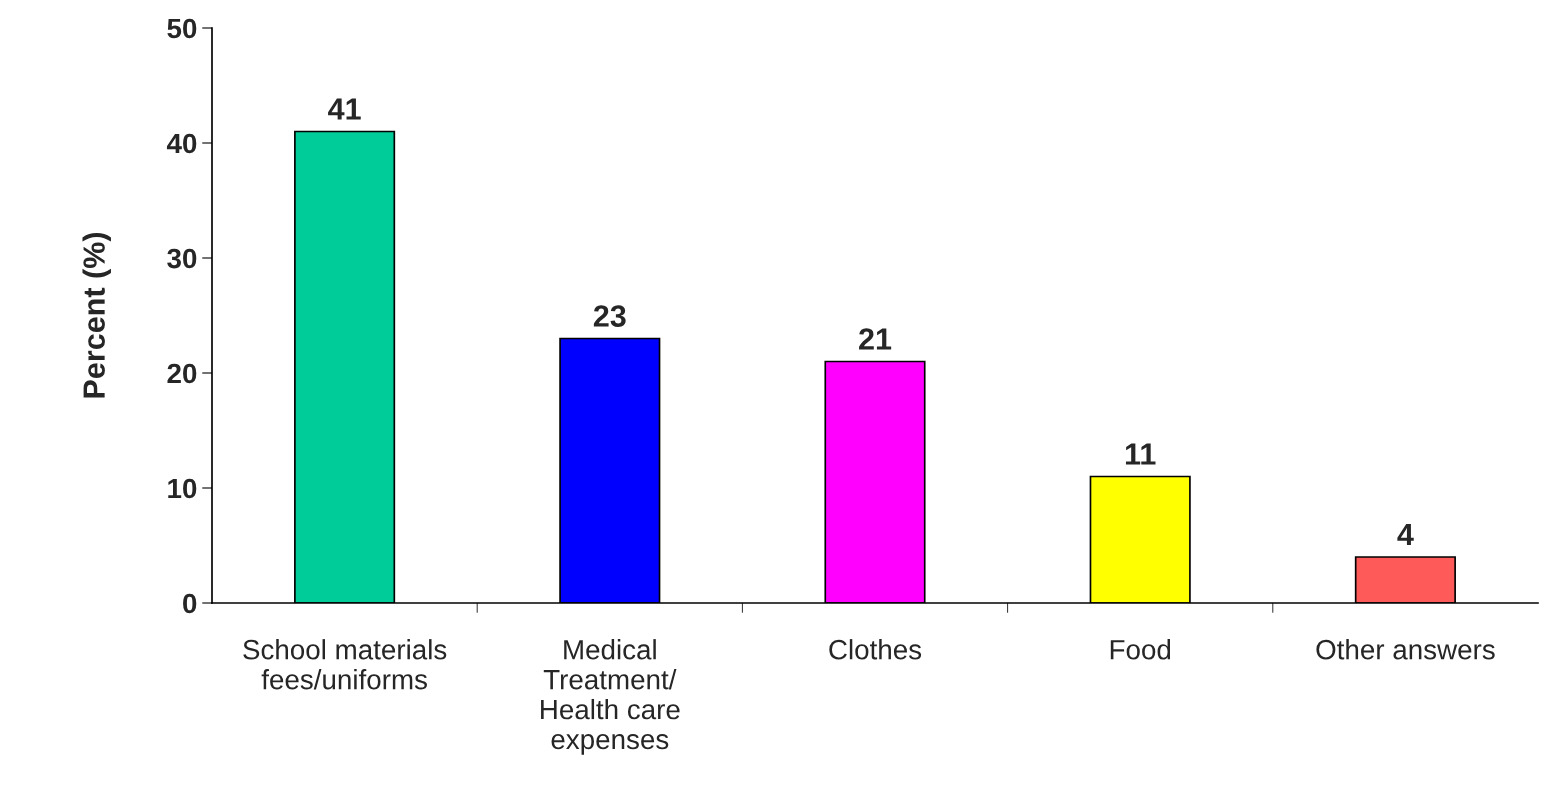 This screenshot has height=803, width=1560. I want to click on data-label: 41, so click(344, 109).